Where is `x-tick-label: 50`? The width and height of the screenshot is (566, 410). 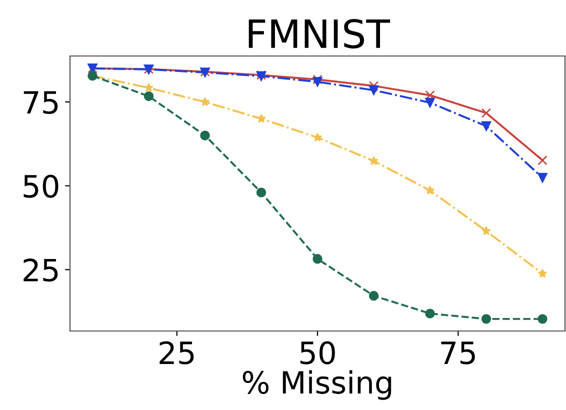 x-tick-label: 50 is located at coordinates (317, 352).